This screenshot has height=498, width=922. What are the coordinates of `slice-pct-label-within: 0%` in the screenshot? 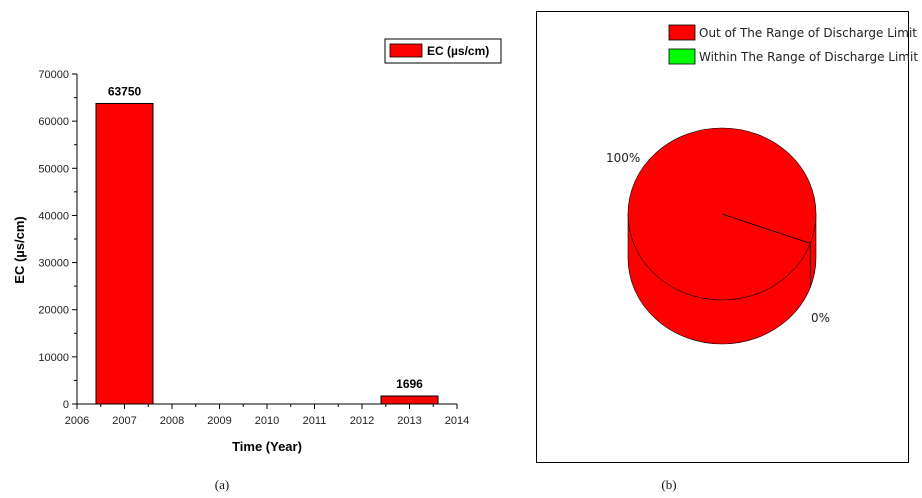 It's located at (820, 318).